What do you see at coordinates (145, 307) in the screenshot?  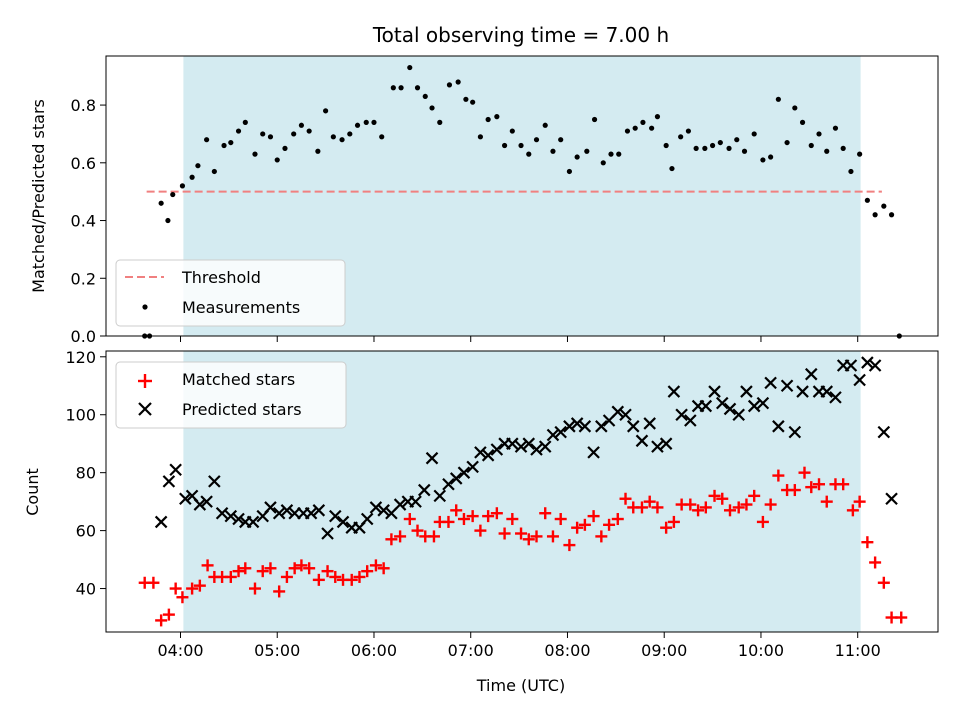 I see `legend-measurements-swatch` at bounding box center [145, 307].